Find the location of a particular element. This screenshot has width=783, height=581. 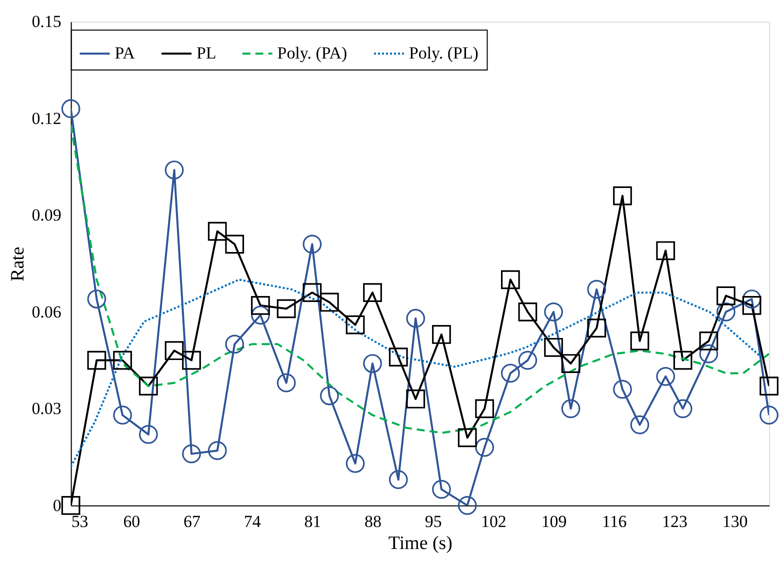

x-axis-title: Time (s) is located at coordinates (420, 543).